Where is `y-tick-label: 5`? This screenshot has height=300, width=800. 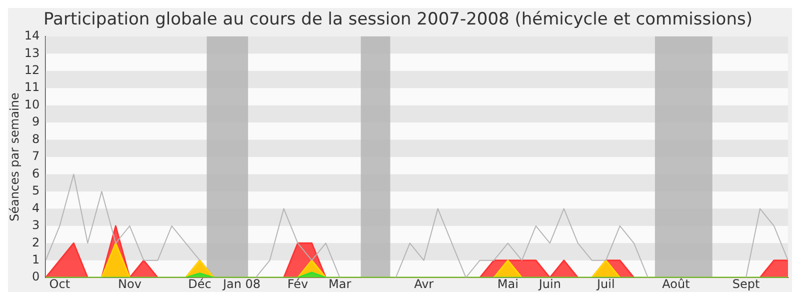 y-tick-label: 5 is located at coordinates (36, 191).